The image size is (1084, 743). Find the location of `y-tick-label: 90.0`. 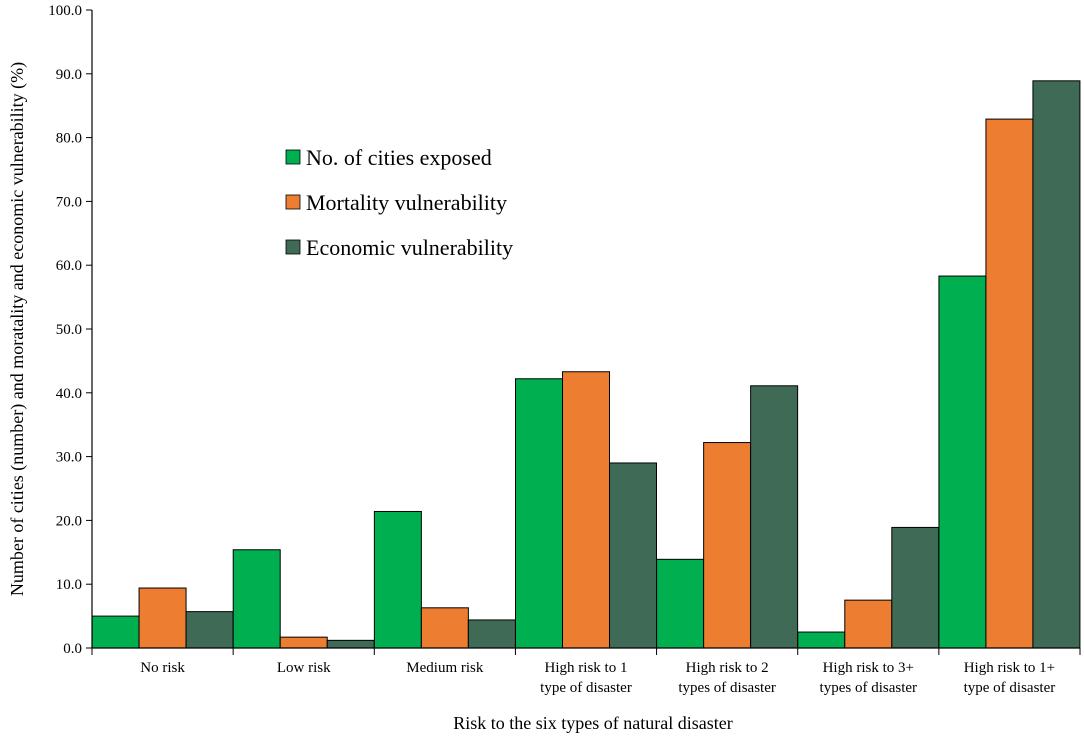

y-tick-label: 90.0 is located at coordinates (69, 75).